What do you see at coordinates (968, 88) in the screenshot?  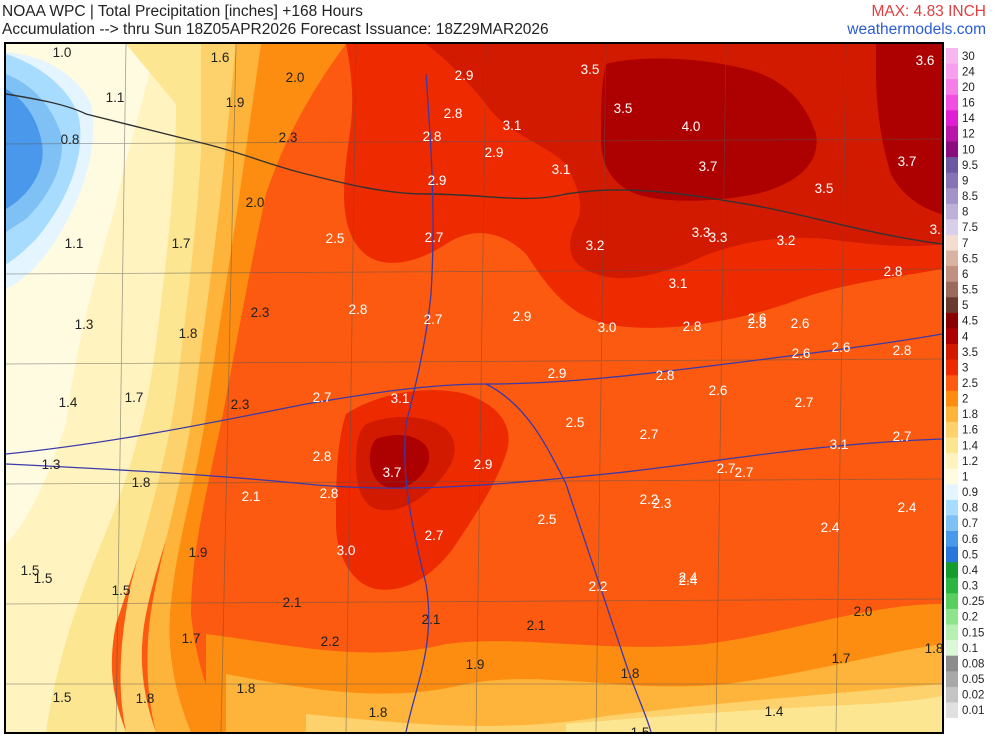 I see `legend-label: 20` at bounding box center [968, 88].